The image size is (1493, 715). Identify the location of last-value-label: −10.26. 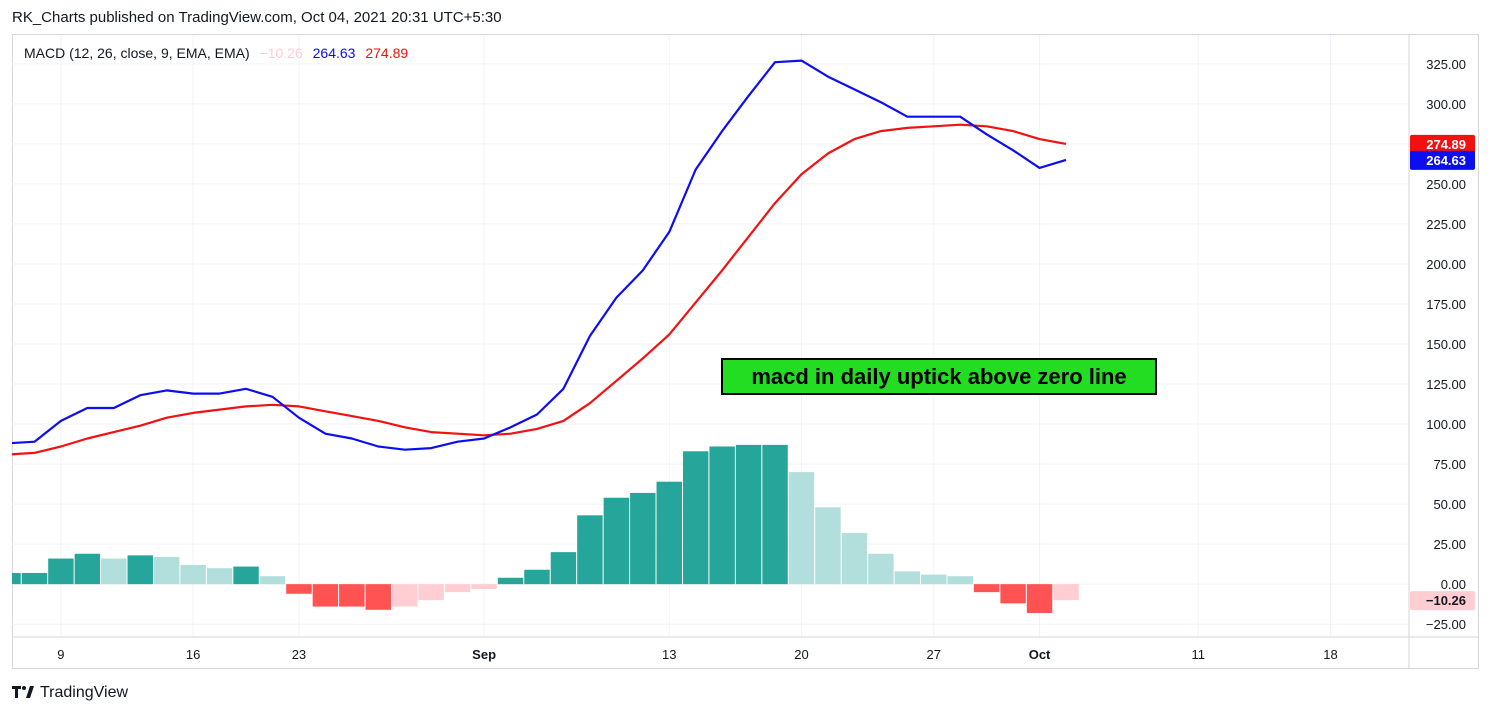
(1446, 600).